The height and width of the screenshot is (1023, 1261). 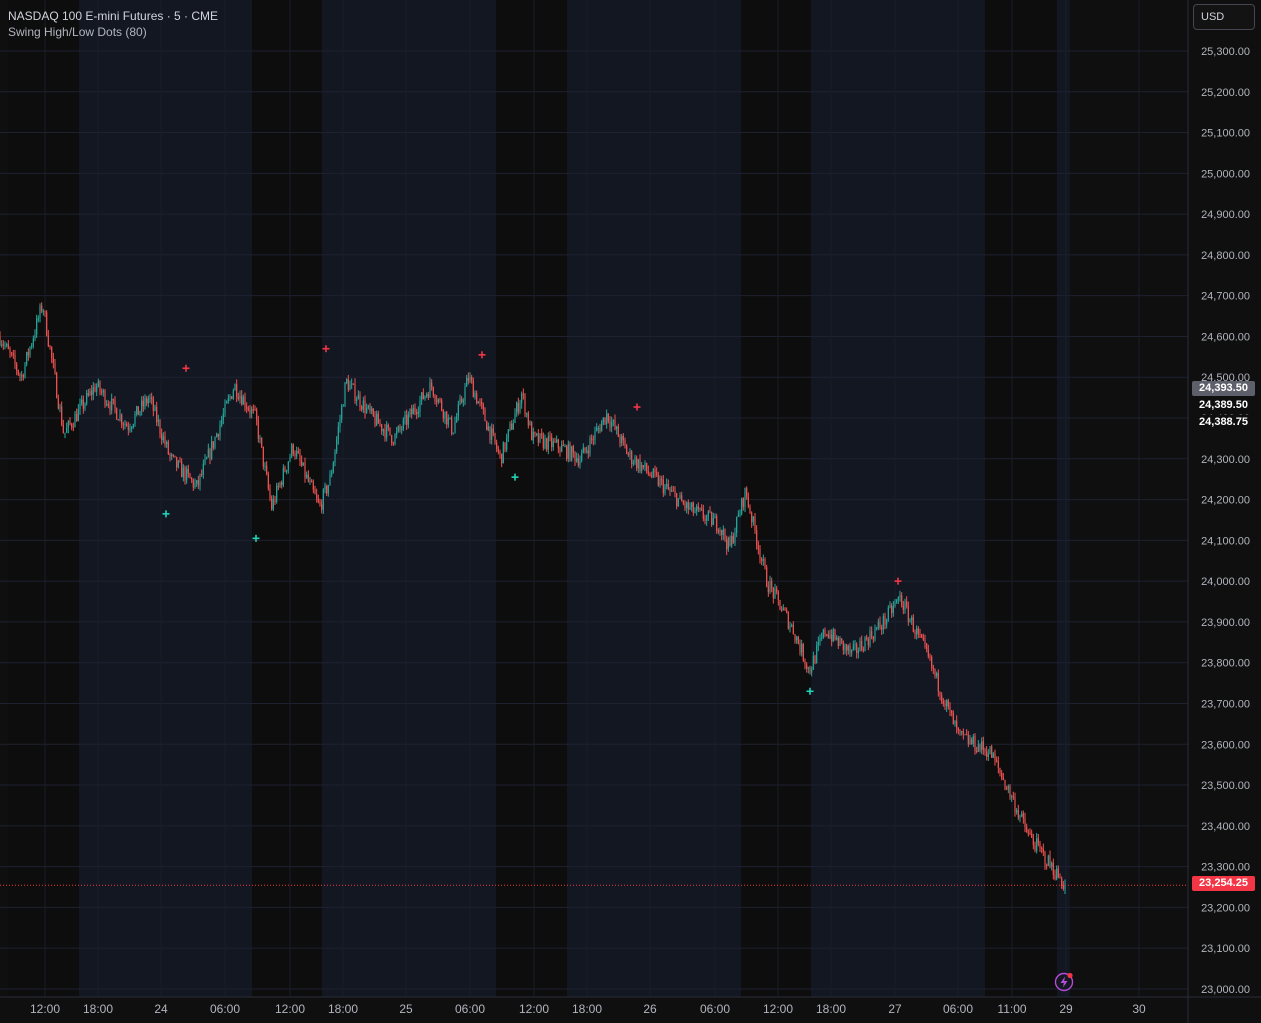 What do you see at coordinates (113, 16) in the screenshot?
I see `symbol-title: NASDAQ 100 E-mini Futures · 5 · CME` at bounding box center [113, 16].